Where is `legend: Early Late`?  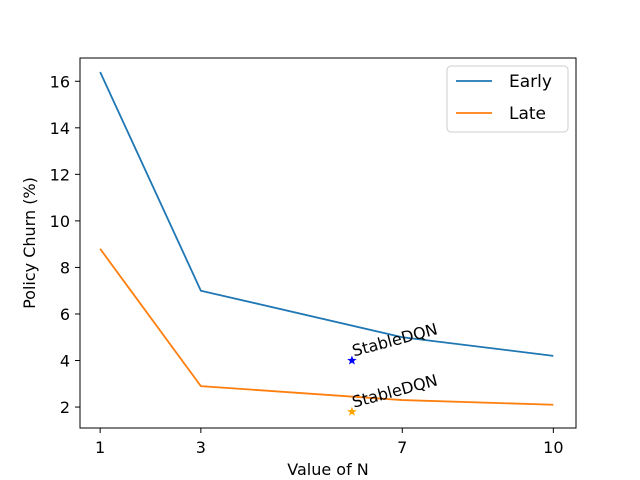 legend: Early Late is located at coordinates (507, 99).